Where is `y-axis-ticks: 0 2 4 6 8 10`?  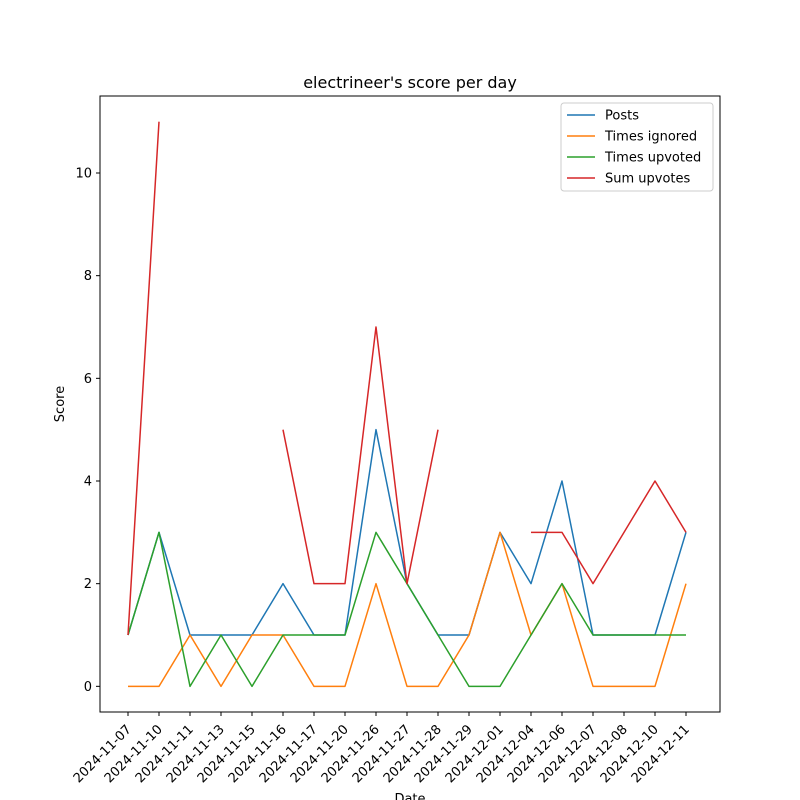
y-axis-ticks: 0 2 4 6 8 10 is located at coordinates (87, 431).